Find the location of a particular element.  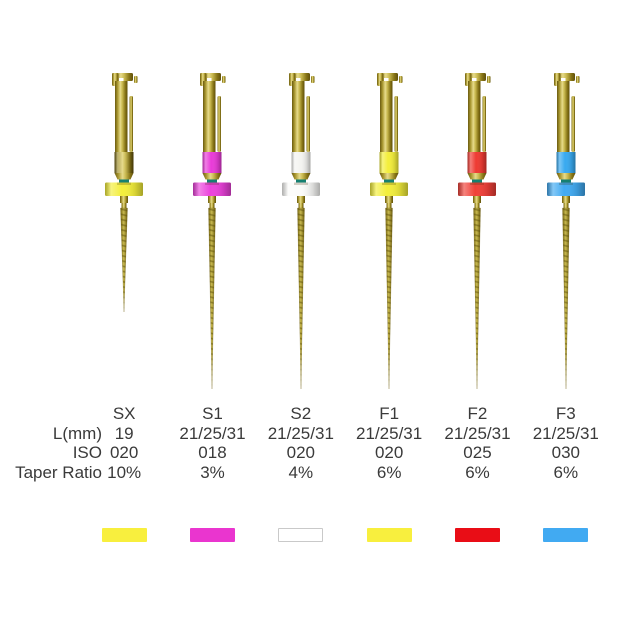

cell-sx-length: 19 is located at coordinates (124, 433).